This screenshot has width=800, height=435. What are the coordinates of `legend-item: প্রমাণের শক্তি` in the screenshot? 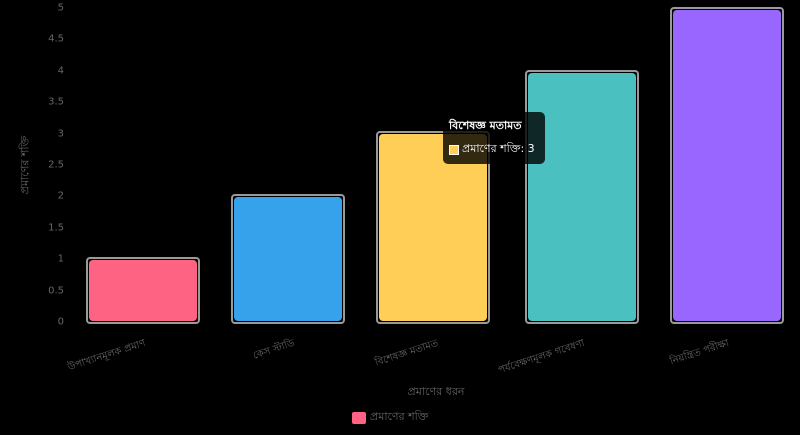 It's located at (390, 417).